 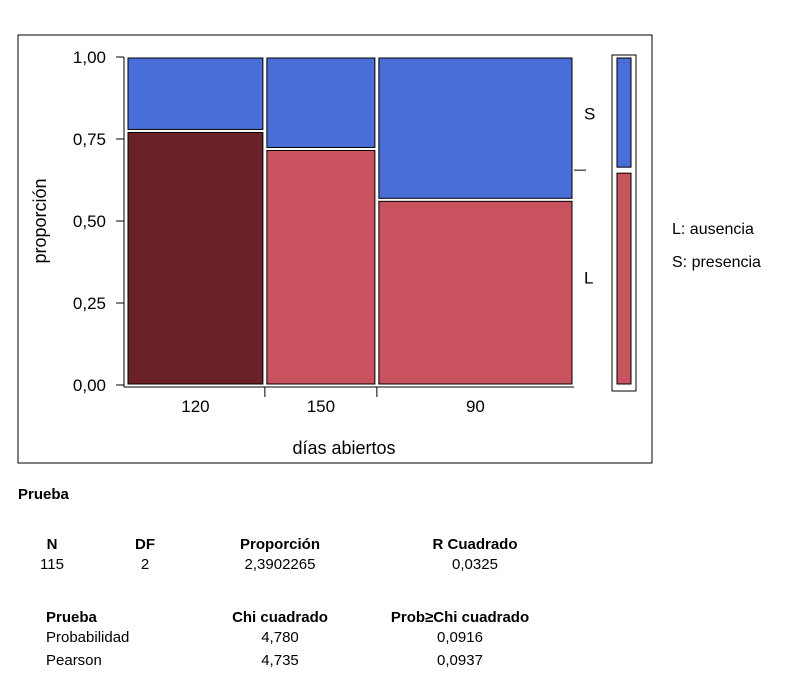 What do you see at coordinates (475, 564) in the screenshot?
I see `summary-value-r-cuadrado: 0,0325` at bounding box center [475, 564].